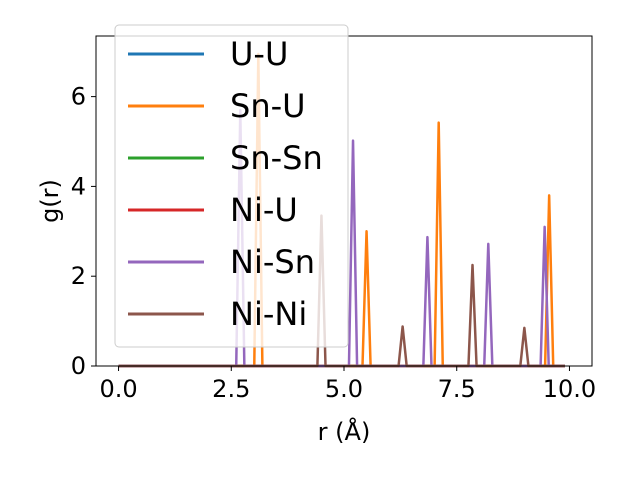 This screenshot has width=640, height=480. Describe the element at coordinates (78, 186) in the screenshot. I see `y-tick-label: 4` at that location.